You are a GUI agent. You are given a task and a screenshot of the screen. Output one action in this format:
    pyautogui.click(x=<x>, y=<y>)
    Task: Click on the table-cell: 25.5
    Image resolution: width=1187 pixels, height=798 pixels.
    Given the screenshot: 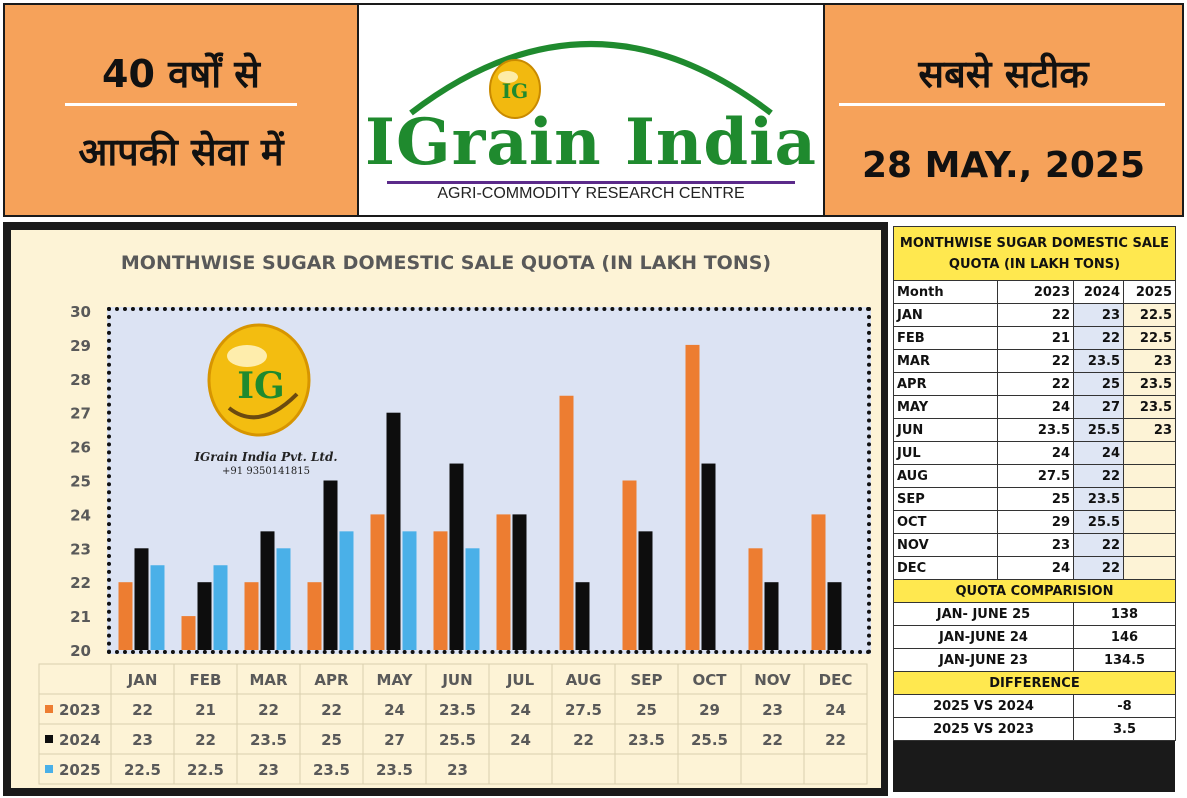 What is the action you would take?
    pyautogui.click(x=1098, y=522)
    